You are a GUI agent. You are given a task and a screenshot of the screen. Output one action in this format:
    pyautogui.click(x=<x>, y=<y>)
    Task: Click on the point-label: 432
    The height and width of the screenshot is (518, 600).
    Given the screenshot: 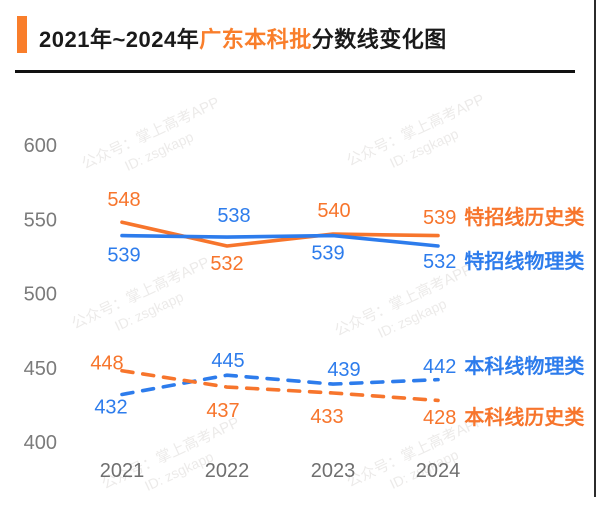 What is the action you would take?
    pyautogui.click(x=110, y=407)
    